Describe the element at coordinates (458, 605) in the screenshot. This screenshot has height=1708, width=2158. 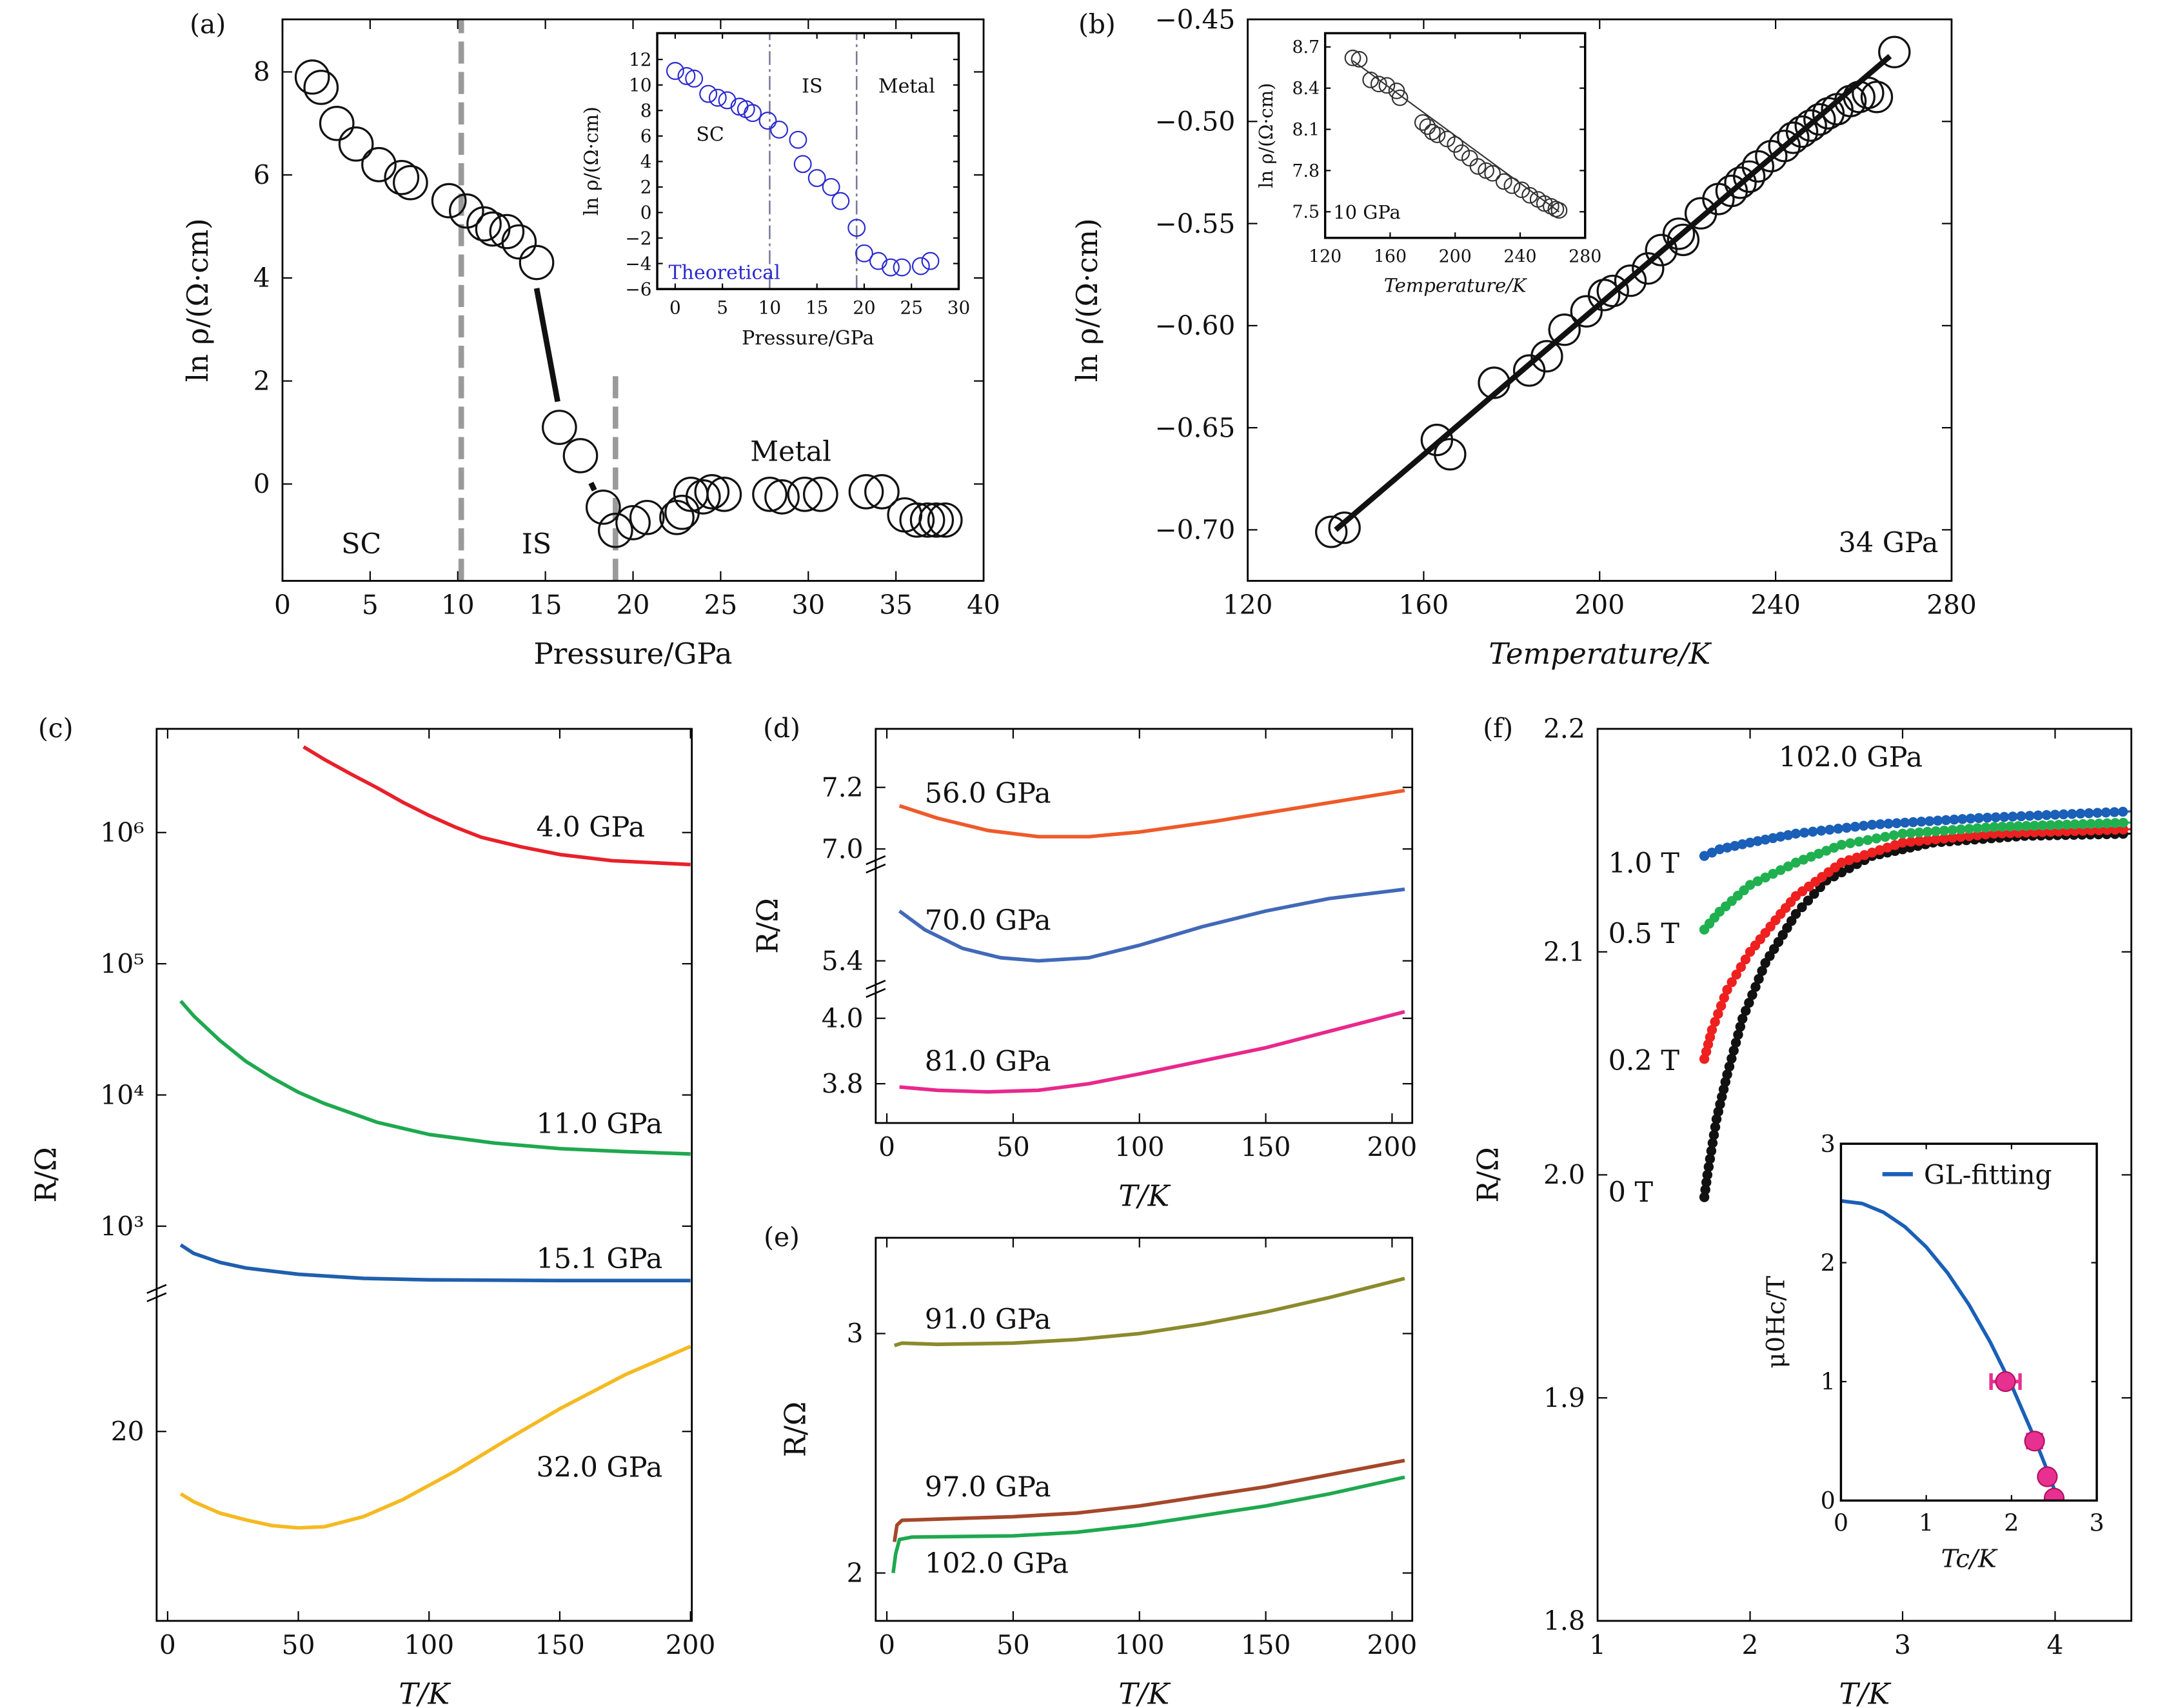
I see `x-tick-label: 10` at that location.